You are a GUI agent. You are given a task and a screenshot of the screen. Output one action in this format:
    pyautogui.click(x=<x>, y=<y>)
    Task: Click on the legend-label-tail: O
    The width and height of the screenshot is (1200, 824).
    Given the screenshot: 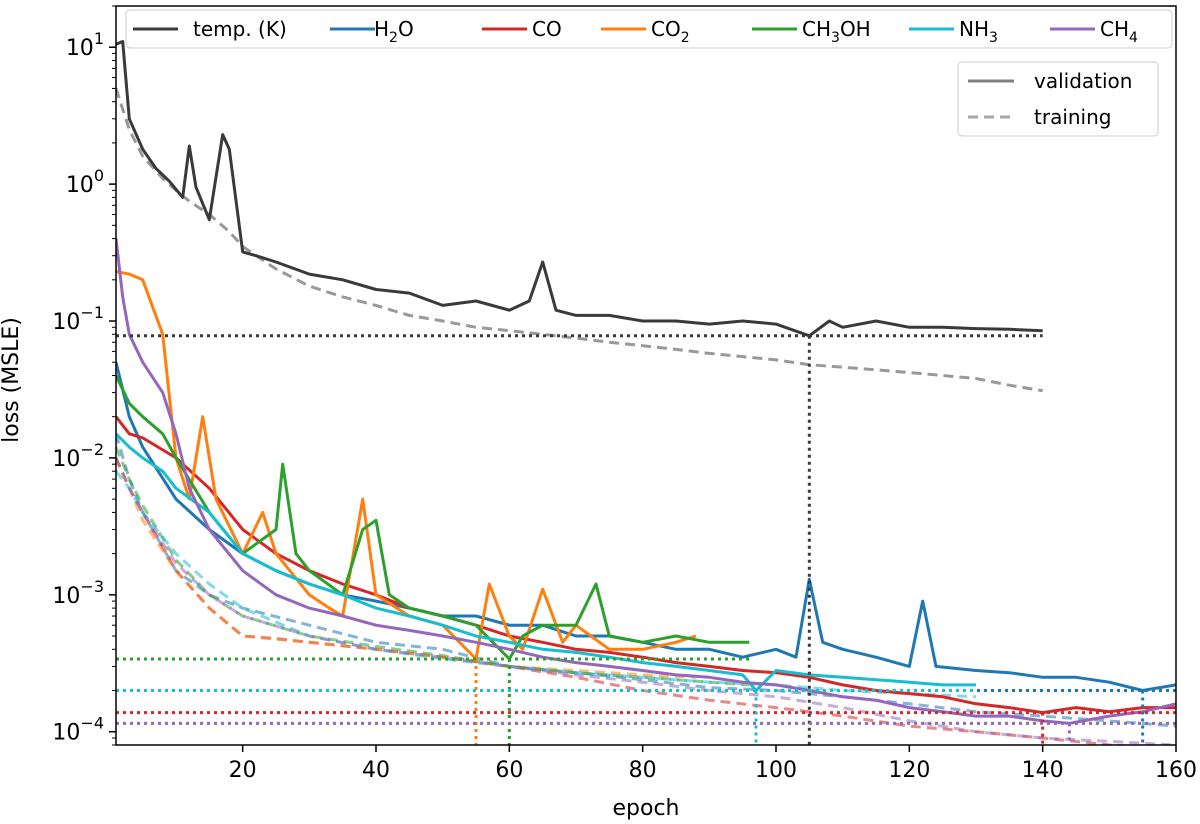 What is the action you would take?
    pyautogui.click(x=406, y=29)
    